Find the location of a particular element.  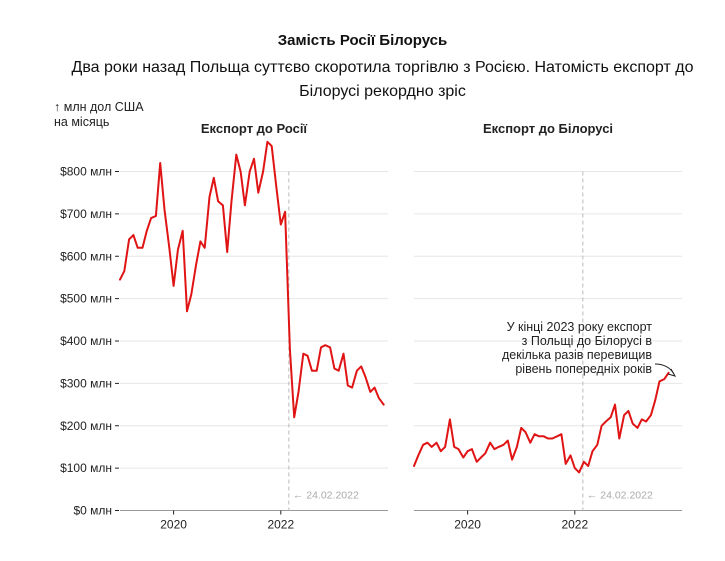

annotation-arrowhead is located at coordinates (672, 372).